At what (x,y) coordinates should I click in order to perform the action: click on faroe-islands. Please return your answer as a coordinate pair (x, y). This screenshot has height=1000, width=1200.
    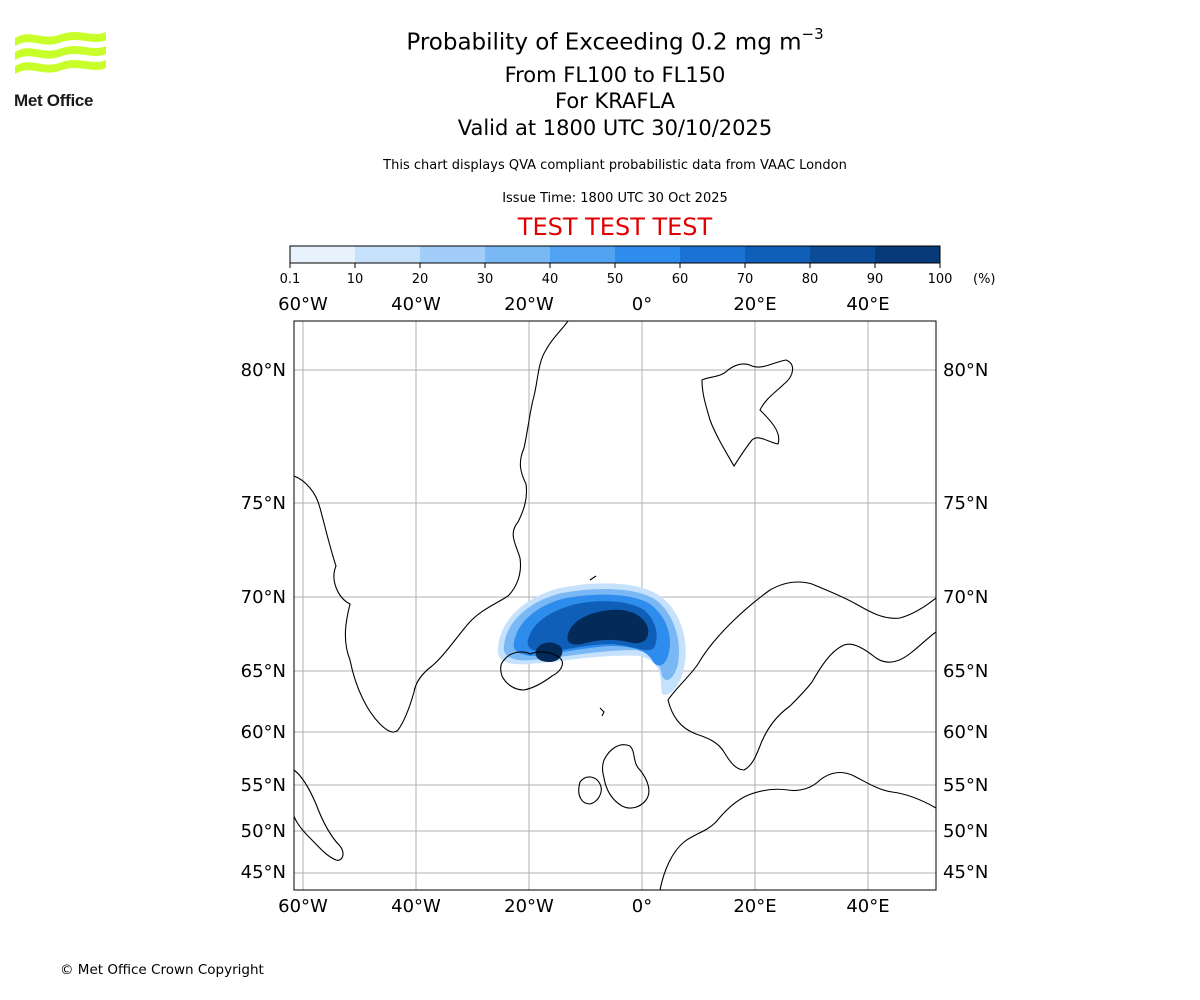
    Looking at the image, I should click on (602, 712).